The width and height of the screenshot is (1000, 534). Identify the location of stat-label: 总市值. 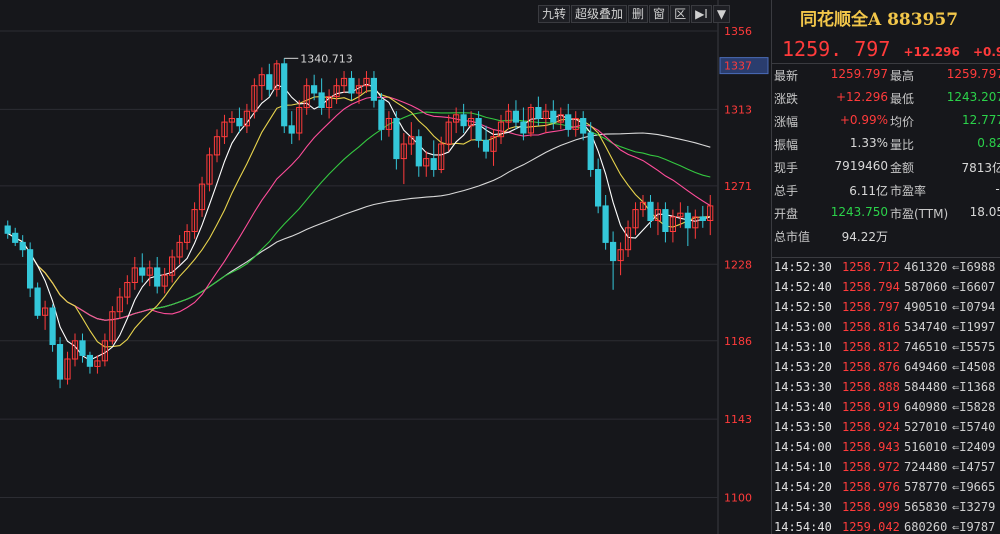
(792, 237).